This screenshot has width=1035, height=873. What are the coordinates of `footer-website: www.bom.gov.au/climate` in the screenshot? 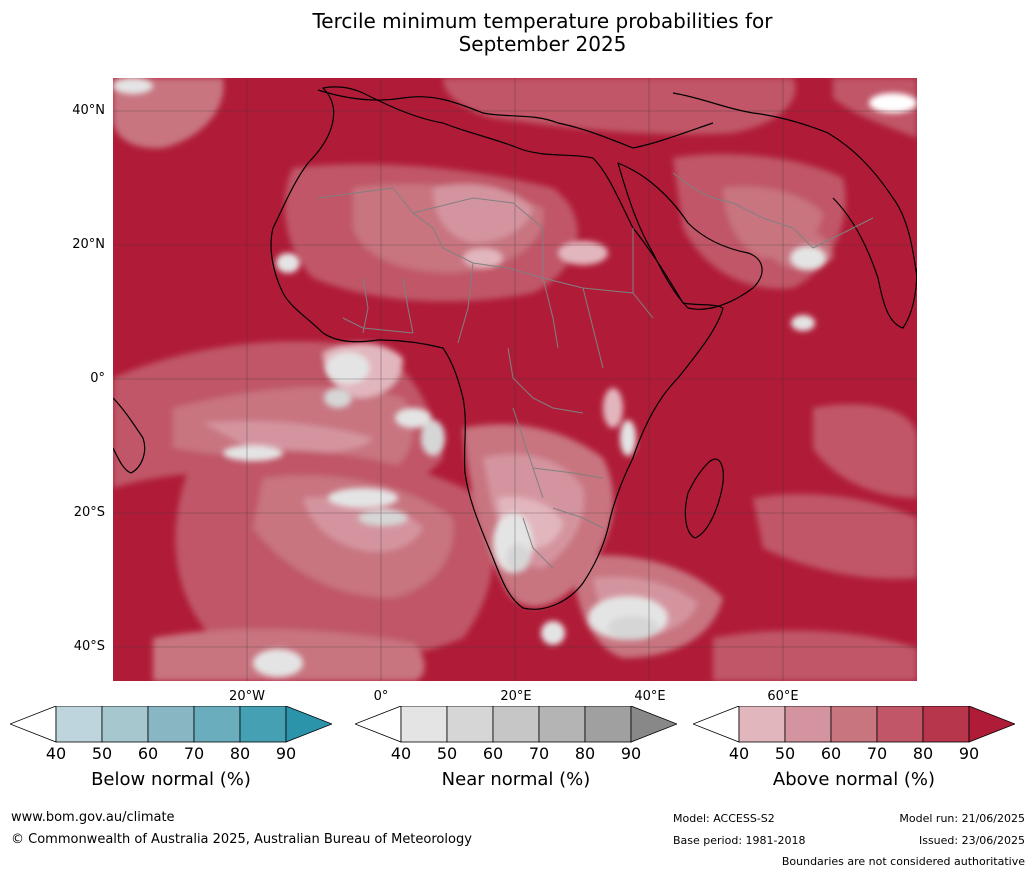 It's located at (93, 817).